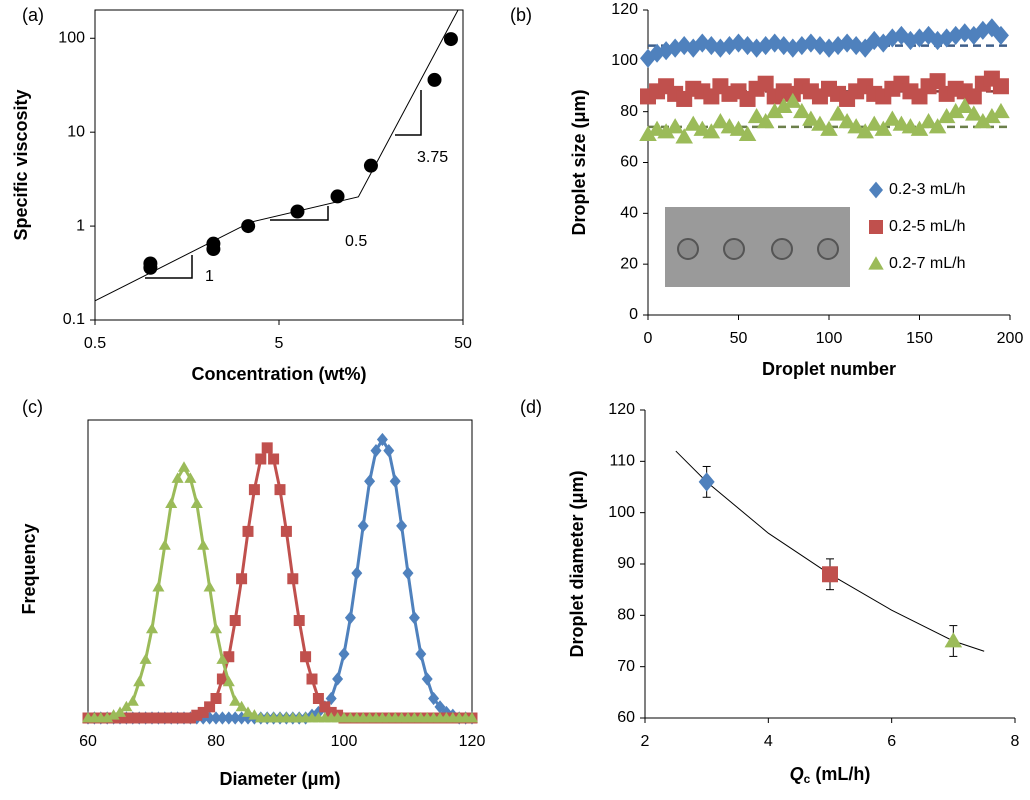 The height and width of the screenshot is (800, 1030). I want to click on inset-image, so click(757, 247).